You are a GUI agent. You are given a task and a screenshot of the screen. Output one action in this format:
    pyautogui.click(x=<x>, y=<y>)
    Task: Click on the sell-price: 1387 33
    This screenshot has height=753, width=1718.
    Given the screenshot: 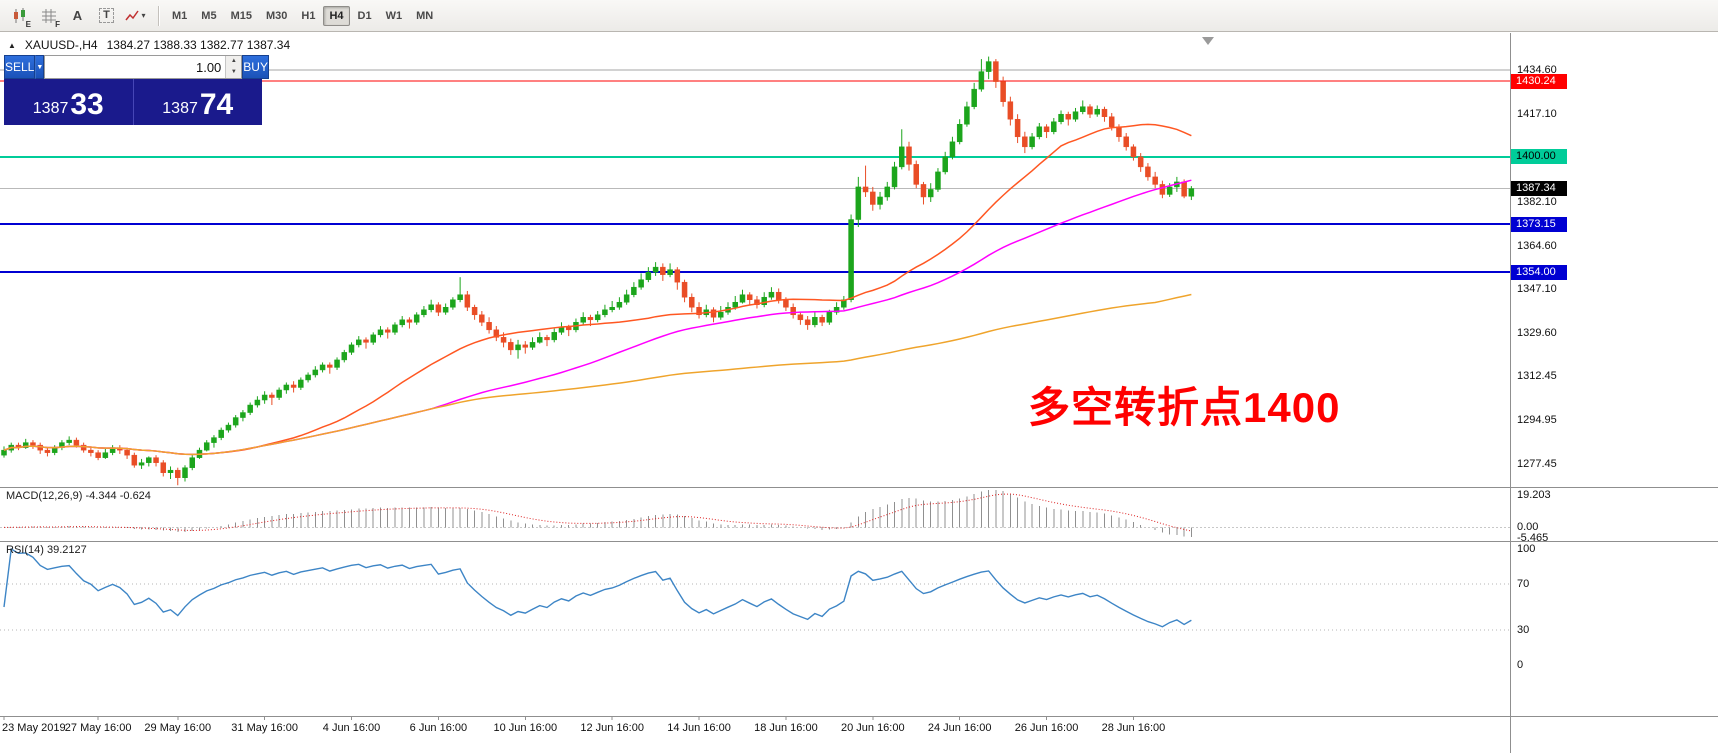 What is the action you would take?
    pyautogui.click(x=68, y=102)
    